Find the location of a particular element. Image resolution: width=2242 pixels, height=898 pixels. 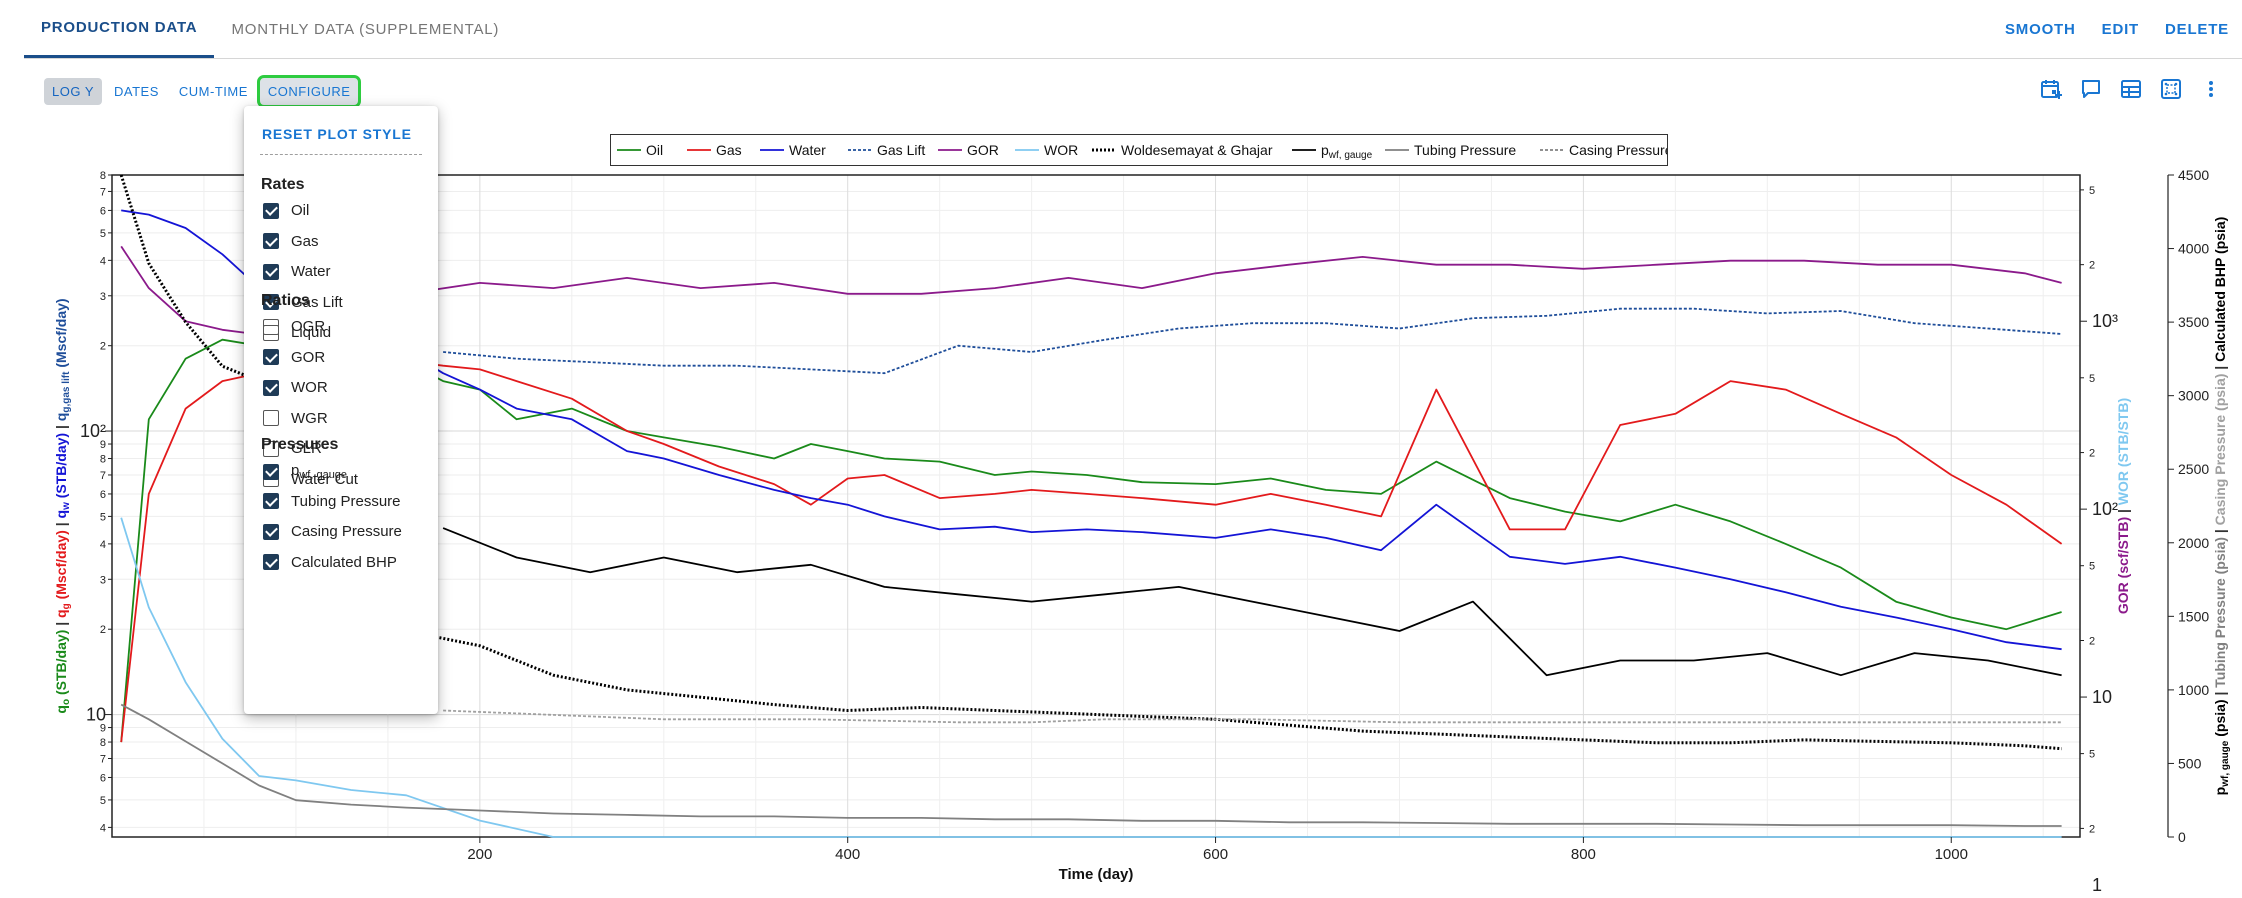

menu-item-label: Gas is located at coordinates (305, 241).